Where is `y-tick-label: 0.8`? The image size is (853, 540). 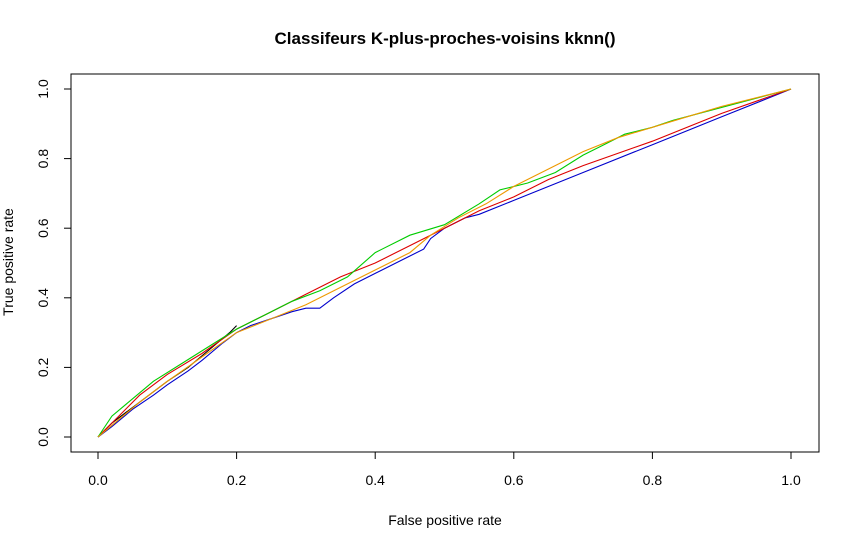
y-tick-label: 0.8 is located at coordinates (43, 159).